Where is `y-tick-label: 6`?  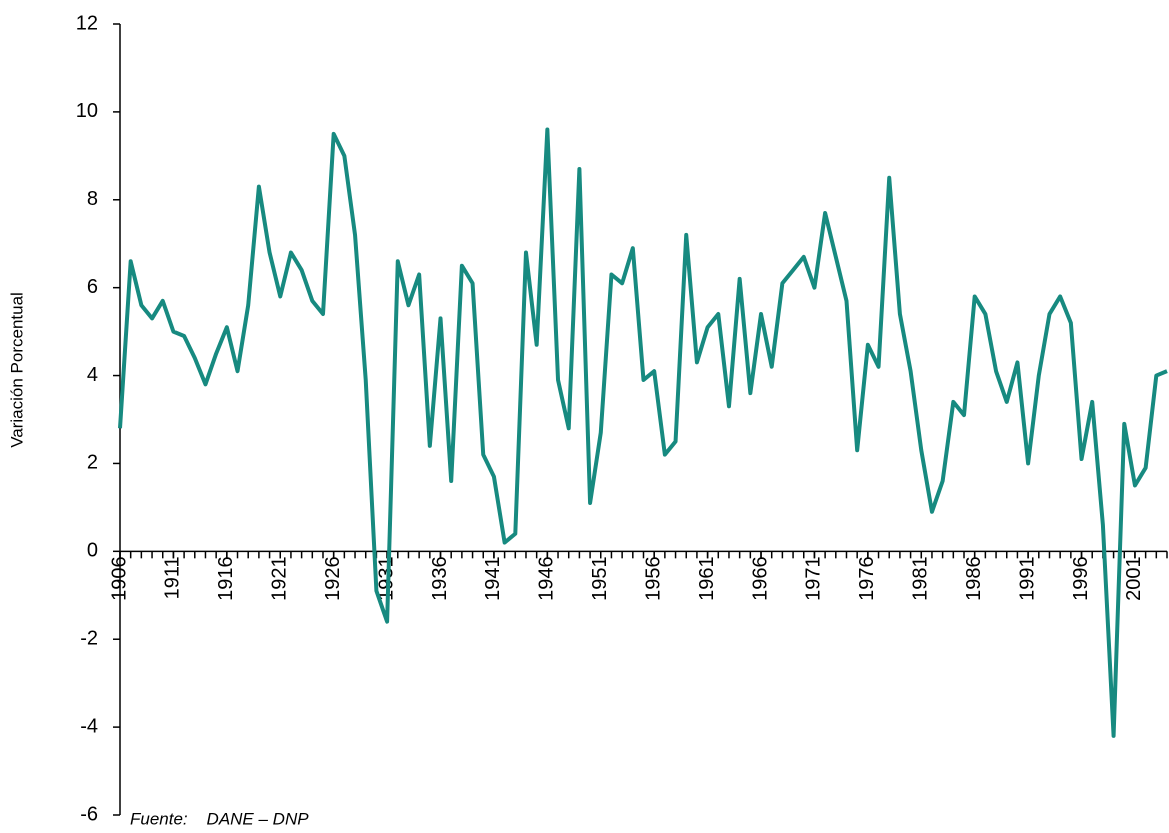 y-tick-label: 6 is located at coordinates (92, 287).